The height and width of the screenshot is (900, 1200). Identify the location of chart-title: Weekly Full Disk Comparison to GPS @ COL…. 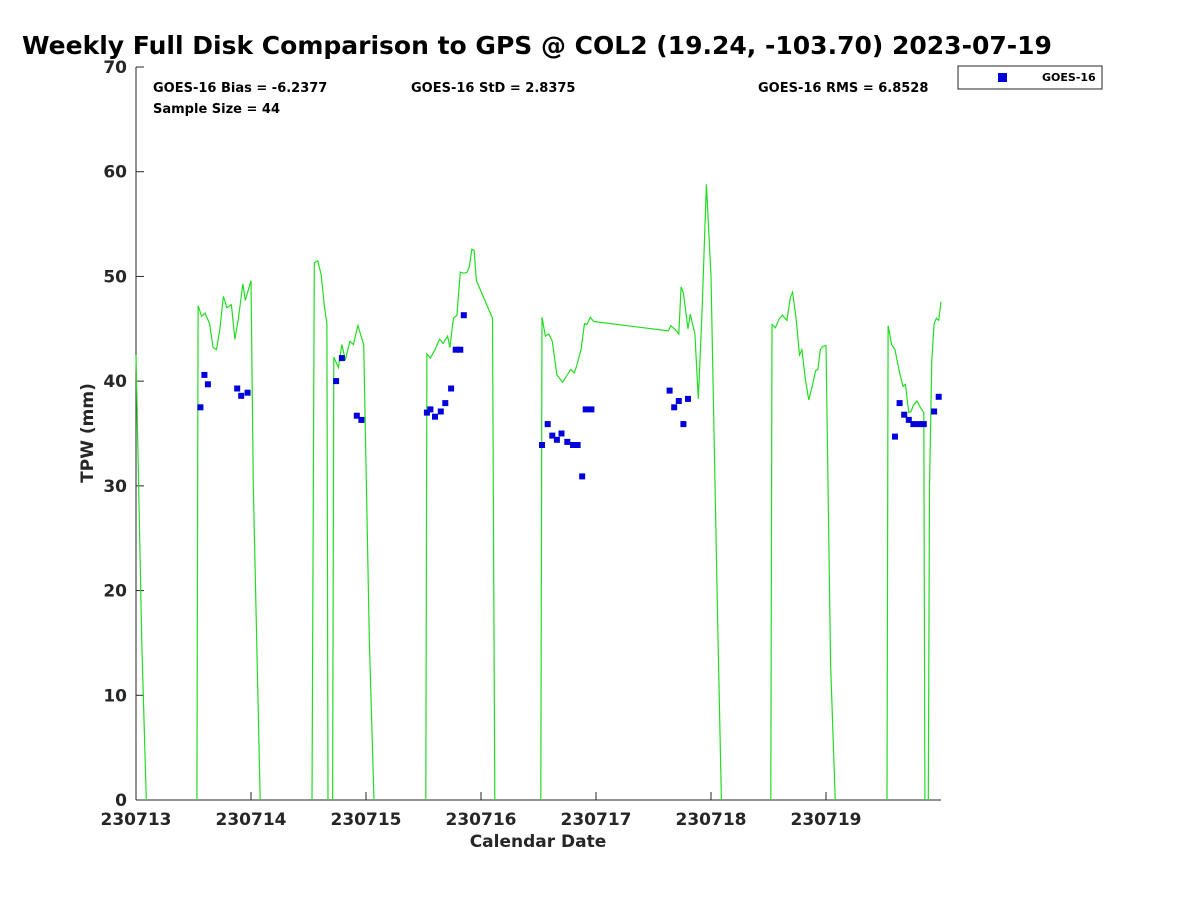
(537, 45).